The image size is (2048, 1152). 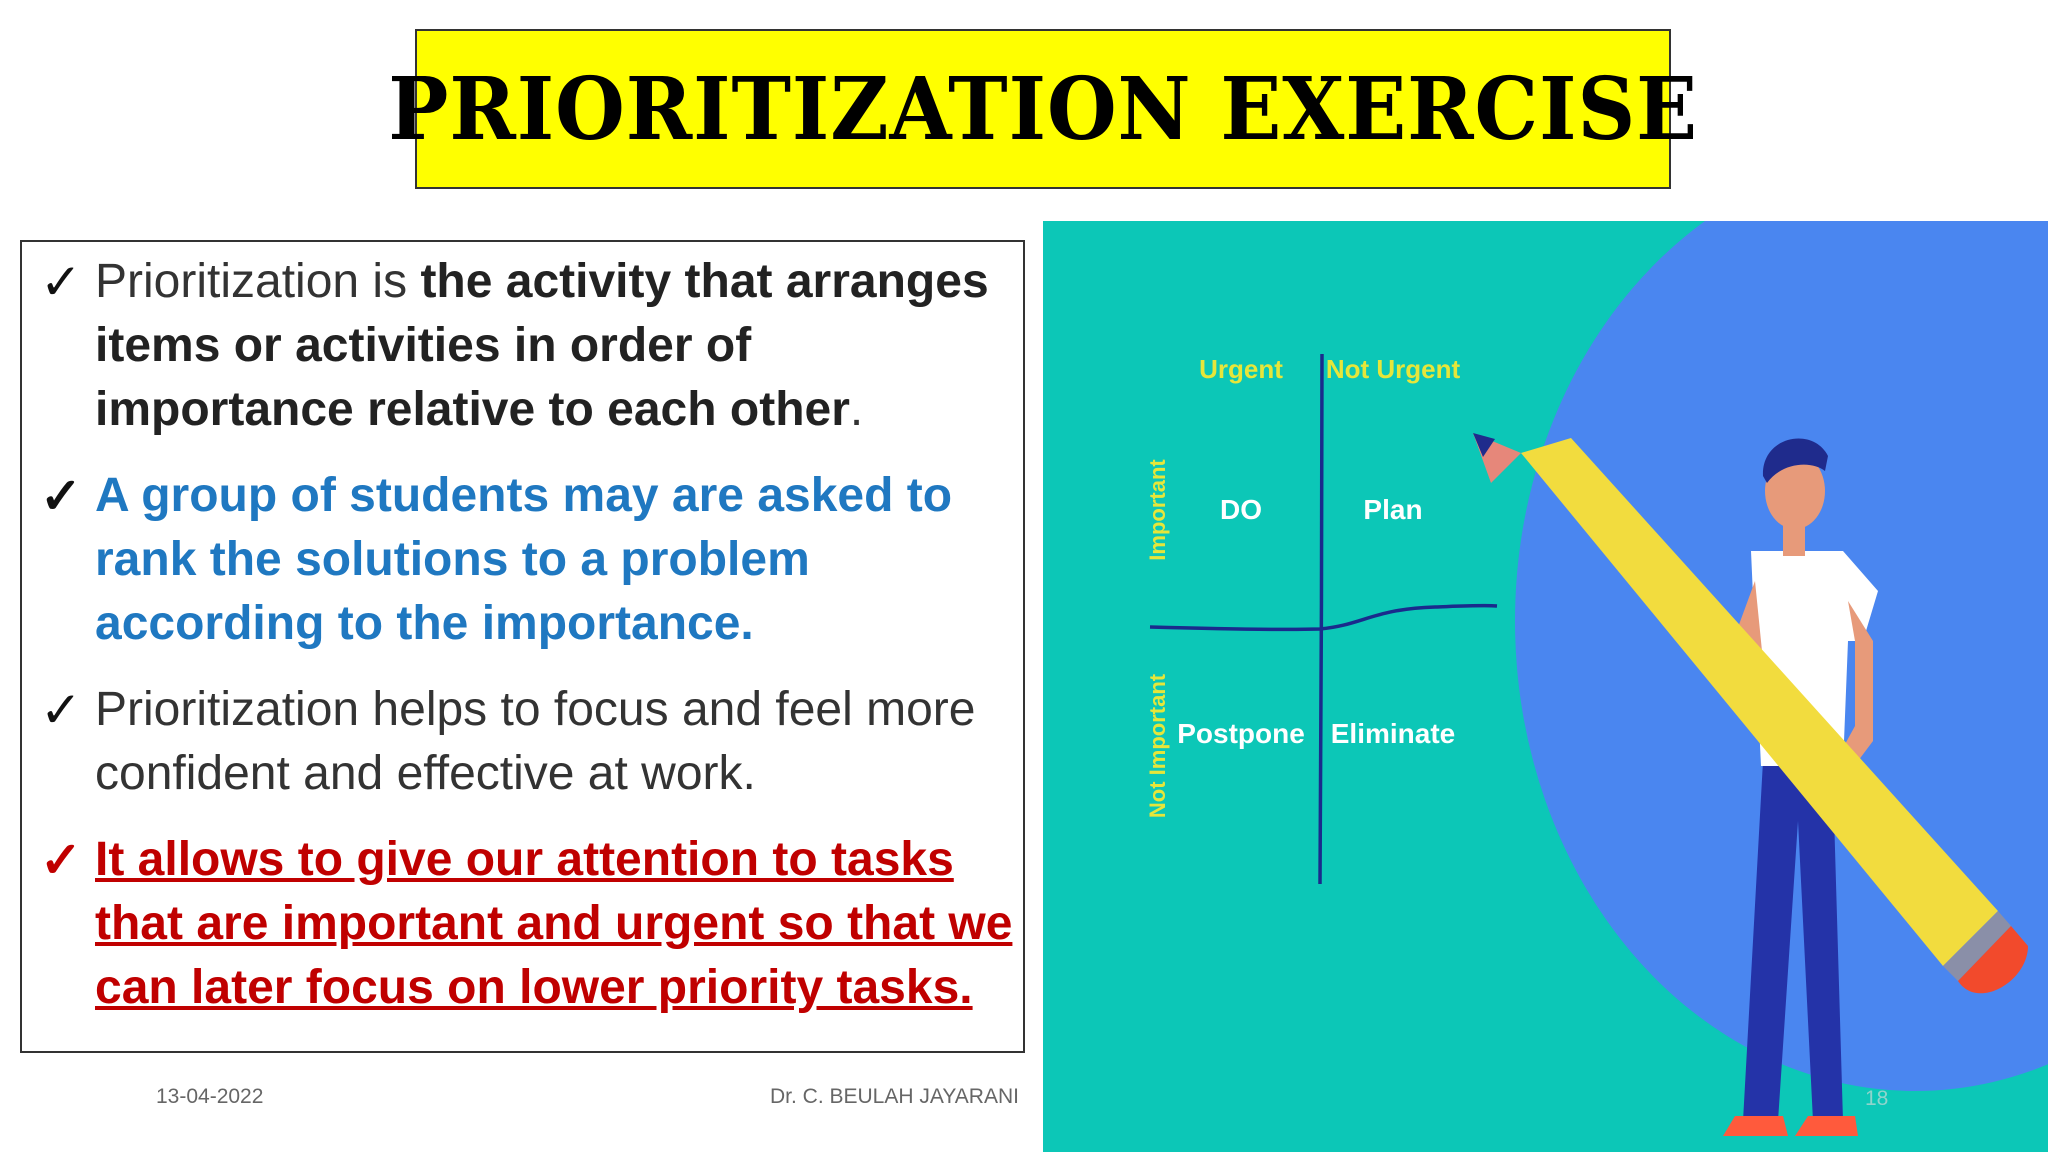 I want to click on label-not-important: Not Important, so click(x=1157, y=745).